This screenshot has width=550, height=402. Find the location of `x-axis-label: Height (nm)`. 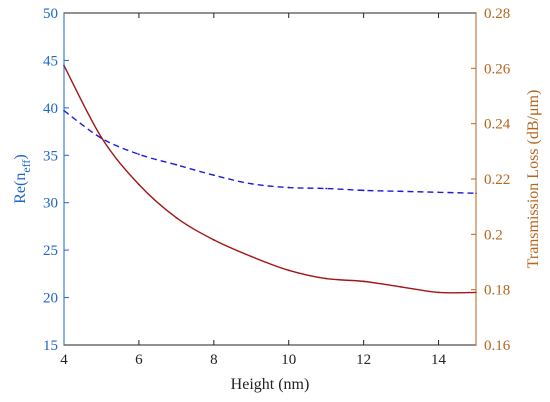

x-axis-label: Height (nm) is located at coordinates (270, 384).